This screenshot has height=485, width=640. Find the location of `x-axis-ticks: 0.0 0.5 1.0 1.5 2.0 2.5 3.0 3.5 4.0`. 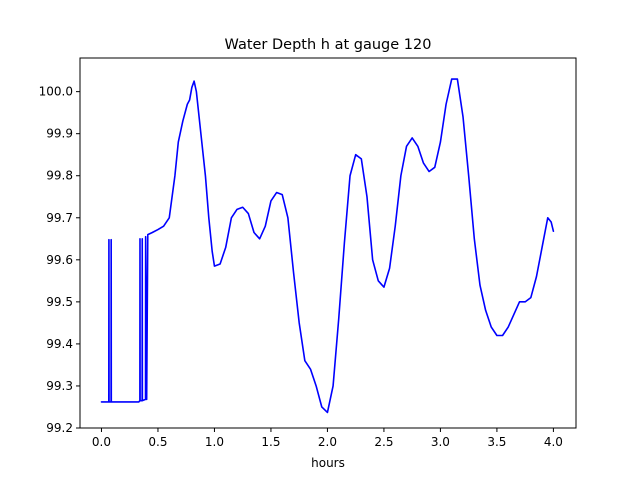

x-axis-ticks: 0.0 0.5 1.0 1.5 2.0 2.5 3.0 3.5 4.0 is located at coordinates (327, 438).